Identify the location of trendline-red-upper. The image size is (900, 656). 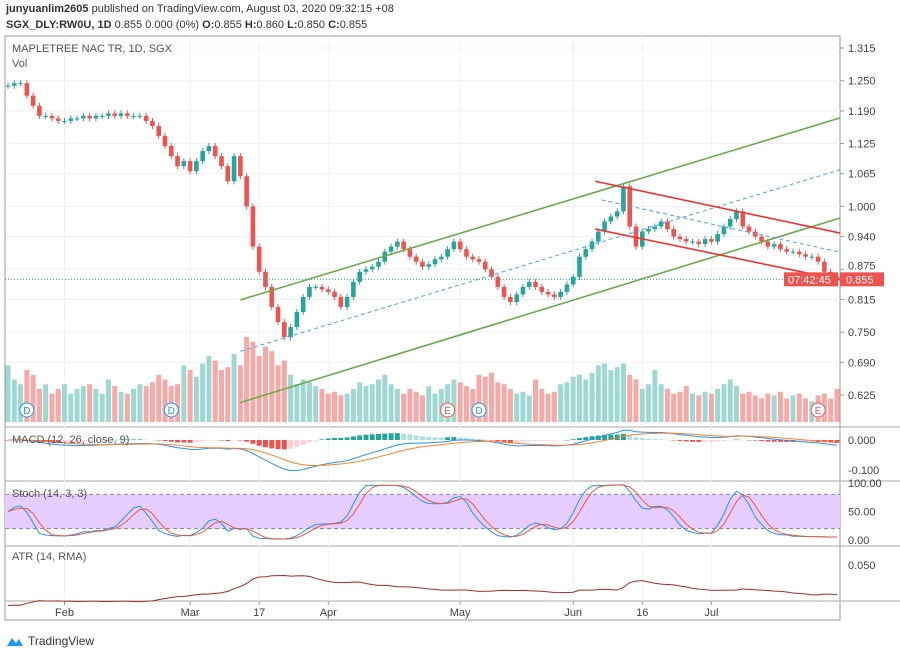
(718, 207).